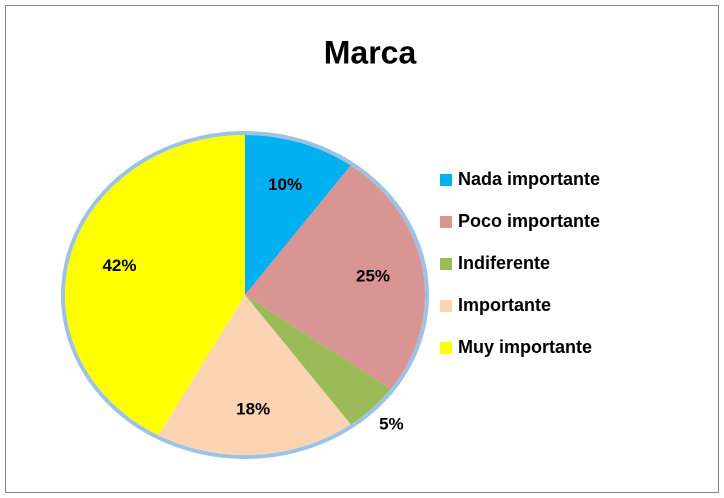  Describe the element at coordinates (391, 424) in the screenshot. I see `data-label: 5%` at that location.